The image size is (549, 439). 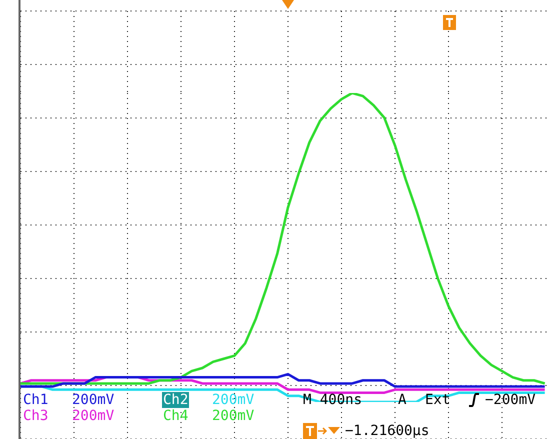 I want to click on series-label: Ch1, so click(x=36, y=400).